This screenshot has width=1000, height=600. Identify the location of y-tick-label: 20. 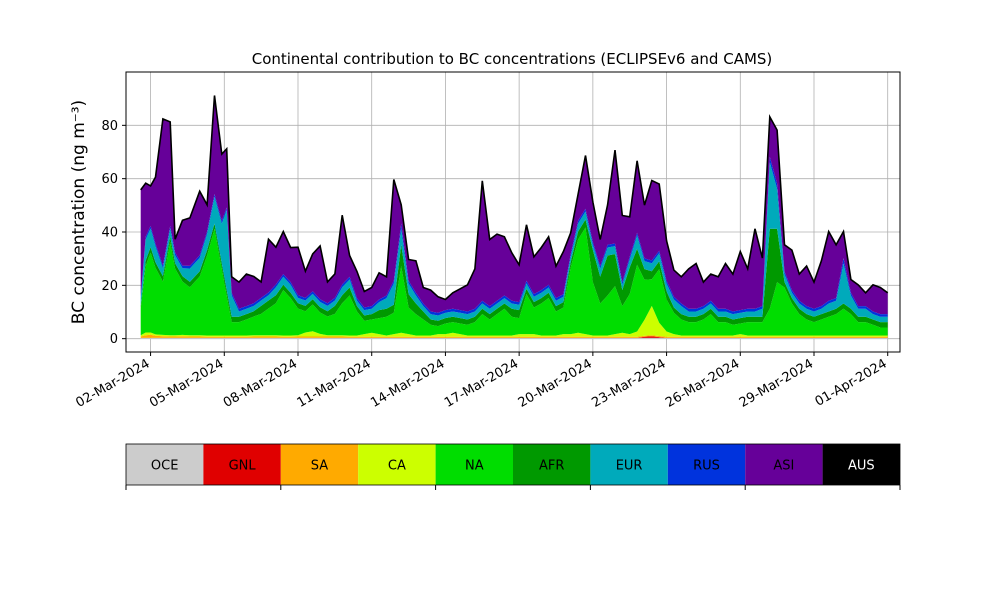
(109, 286).